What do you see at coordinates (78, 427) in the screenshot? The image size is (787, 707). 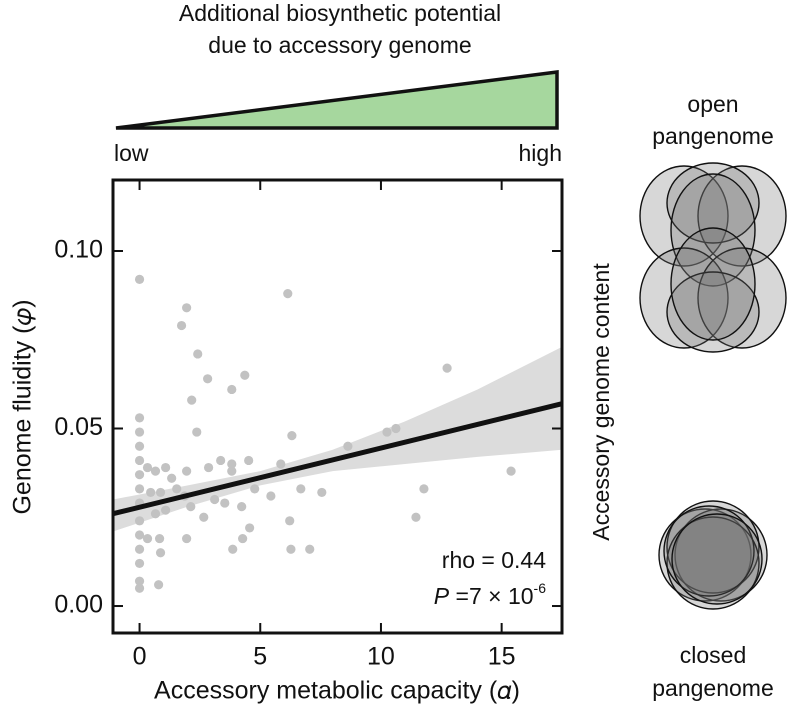 I see `y-tick-label: 0.05` at bounding box center [78, 427].